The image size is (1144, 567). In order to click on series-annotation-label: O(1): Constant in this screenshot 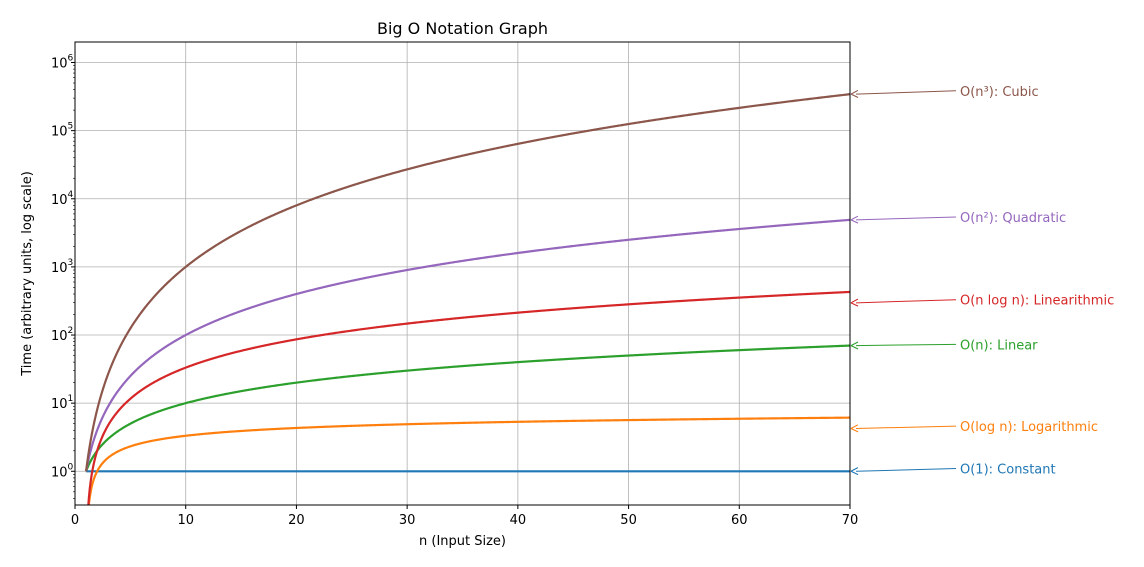, I will do `click(1008, 469)`.